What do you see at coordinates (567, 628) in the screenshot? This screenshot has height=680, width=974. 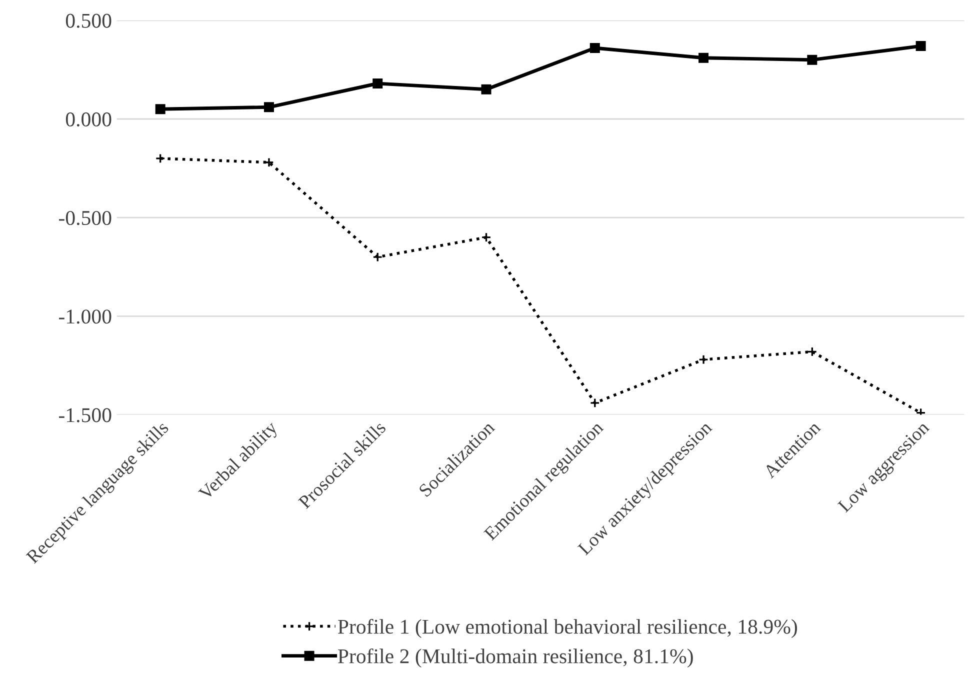 I see `legend-label: Profile 1 (Low emotional behavioral resilience, 18.9%)` at bounding box center [567, 628].